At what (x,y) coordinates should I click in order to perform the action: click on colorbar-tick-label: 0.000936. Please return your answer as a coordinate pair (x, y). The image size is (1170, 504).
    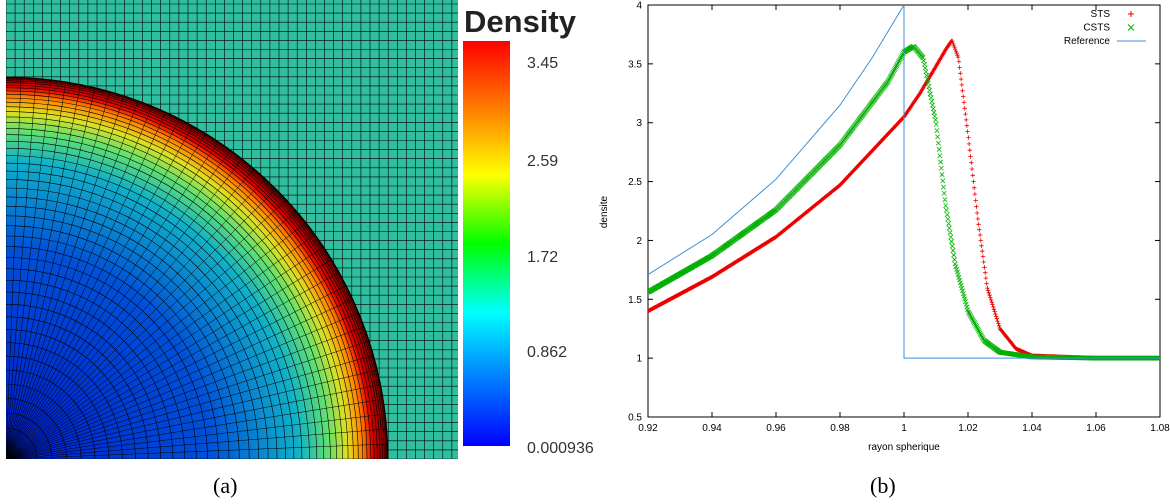
    Looking at the image, I should click on (560, 448).